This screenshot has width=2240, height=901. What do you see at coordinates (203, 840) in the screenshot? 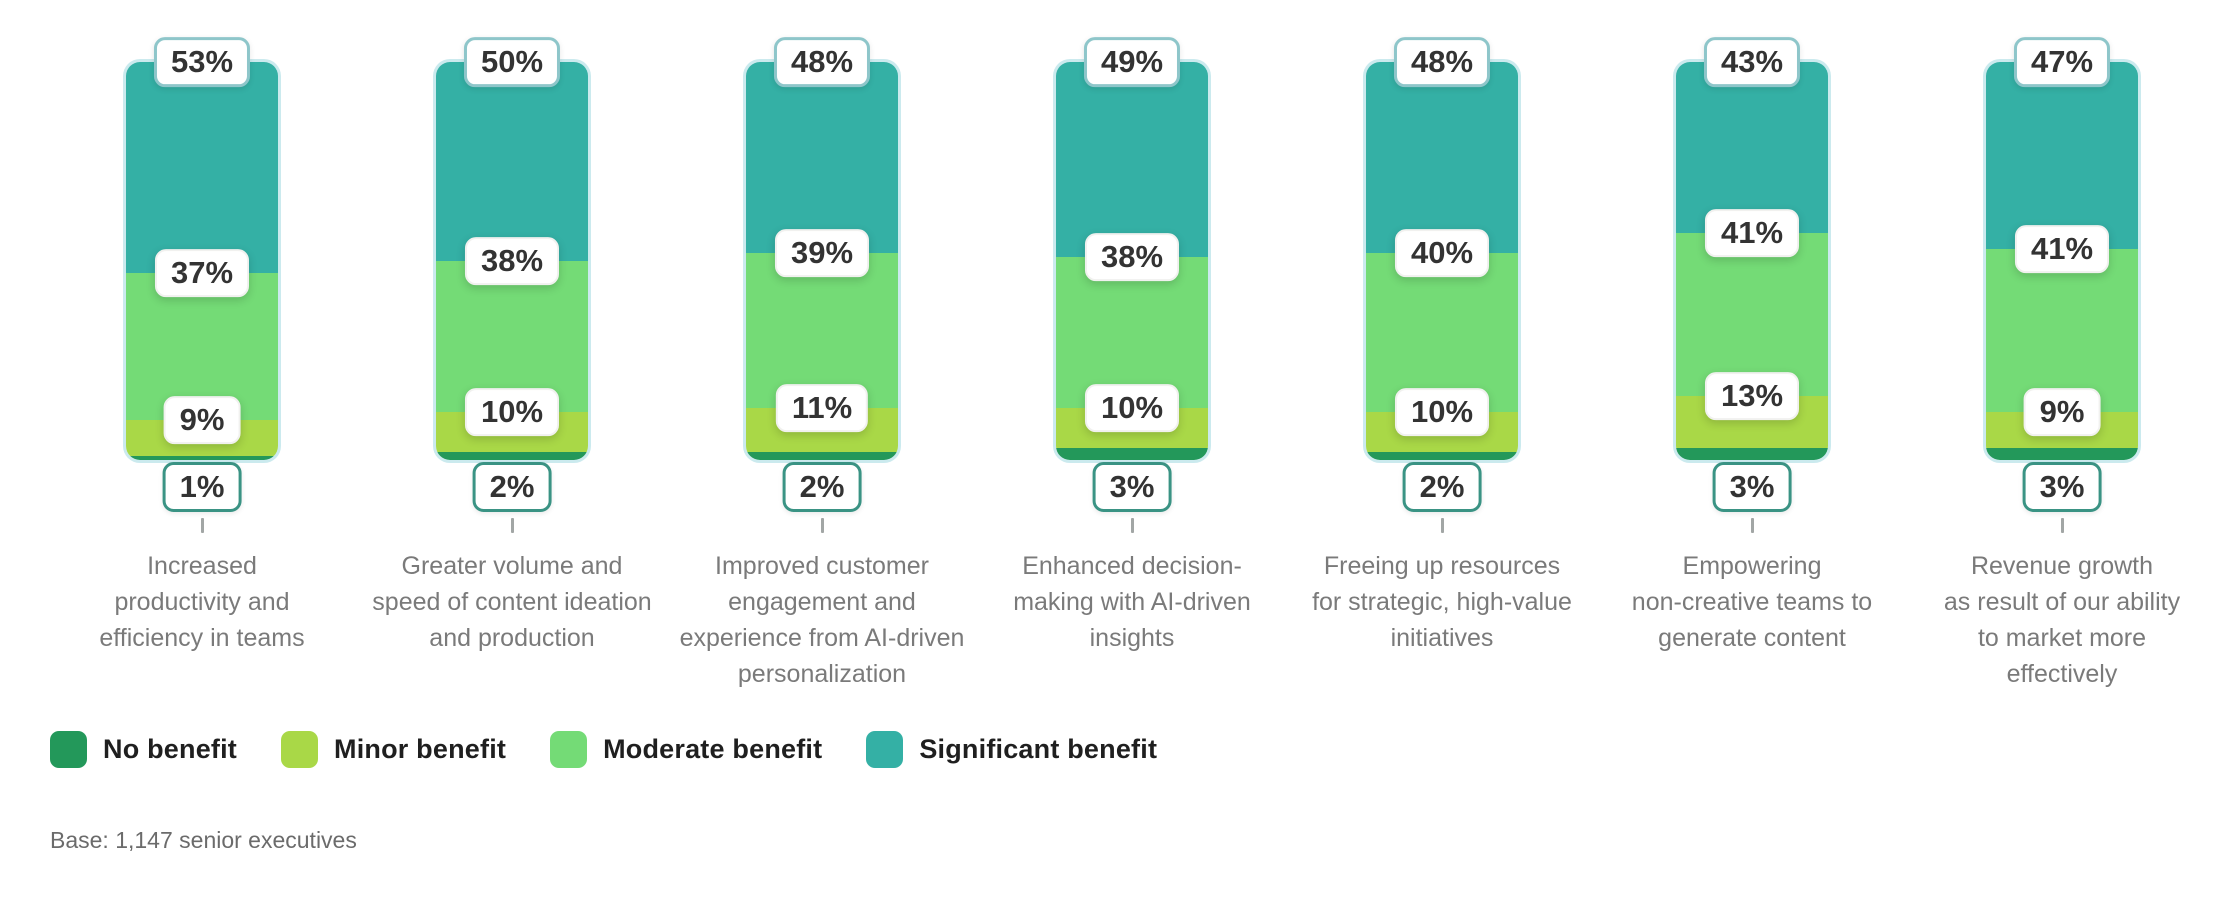
I see `base-note: Base: 1,147 senior executives` at bounding box center [203, 840].